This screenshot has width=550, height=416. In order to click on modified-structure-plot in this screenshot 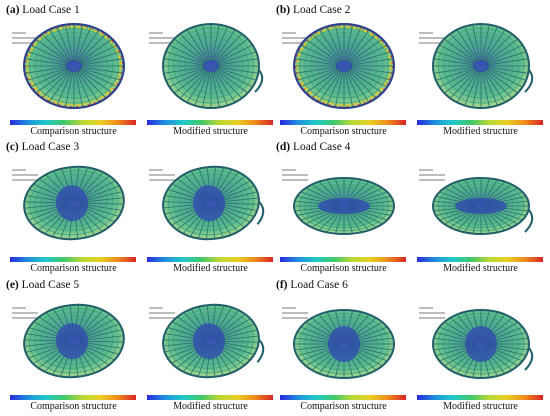, I will do `click(480, 353)`.